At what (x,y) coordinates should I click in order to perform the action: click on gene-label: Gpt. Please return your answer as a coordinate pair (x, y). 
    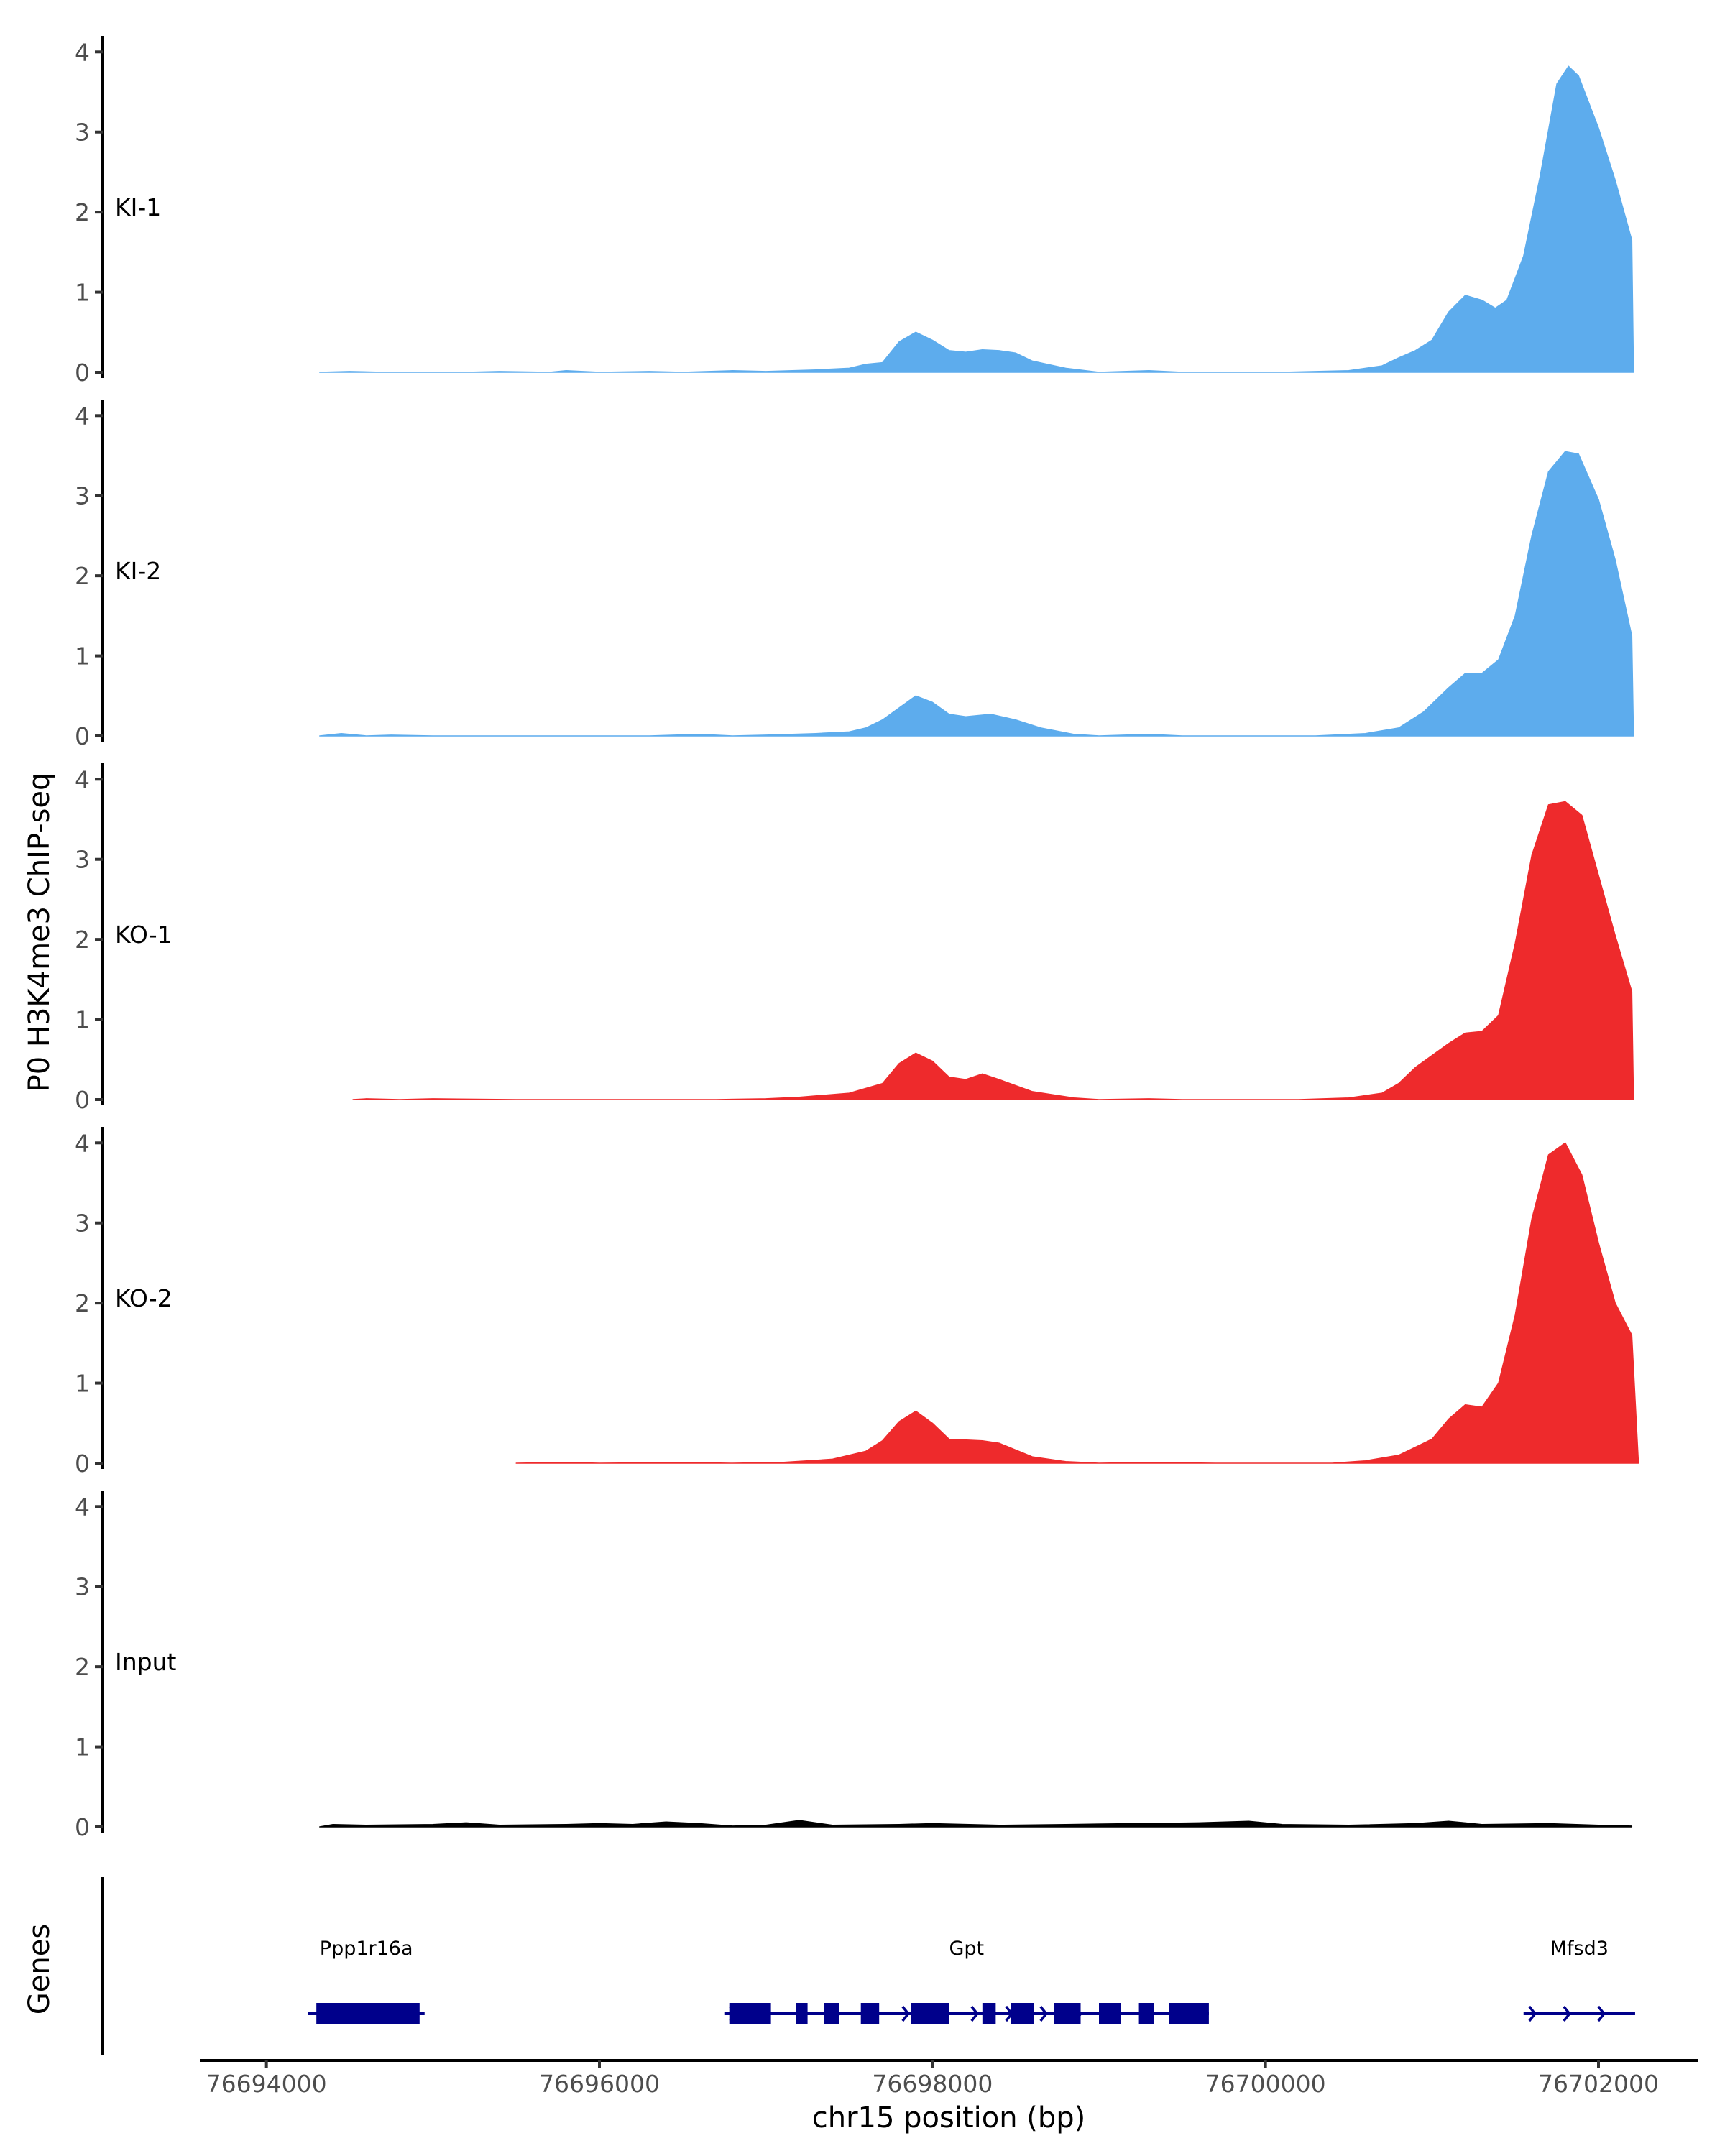
    Looking at the image, I should click on (966, 1949).